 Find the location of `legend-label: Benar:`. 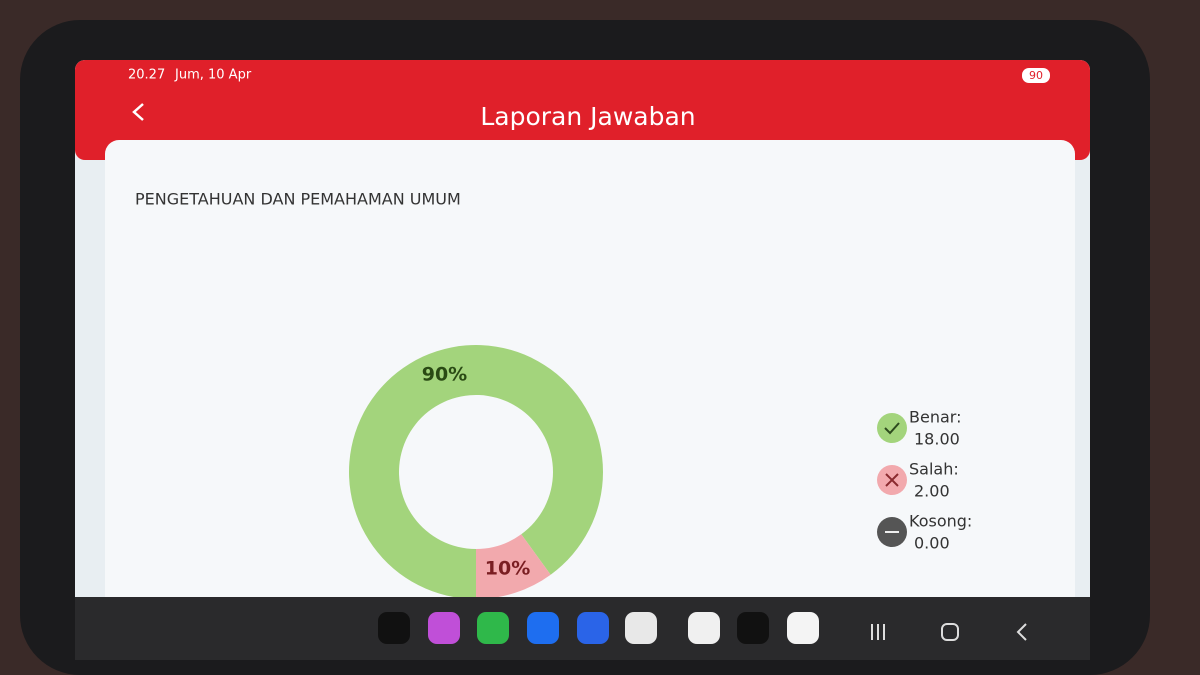

legend-label: Benar: is located at coordinates (935, 417).